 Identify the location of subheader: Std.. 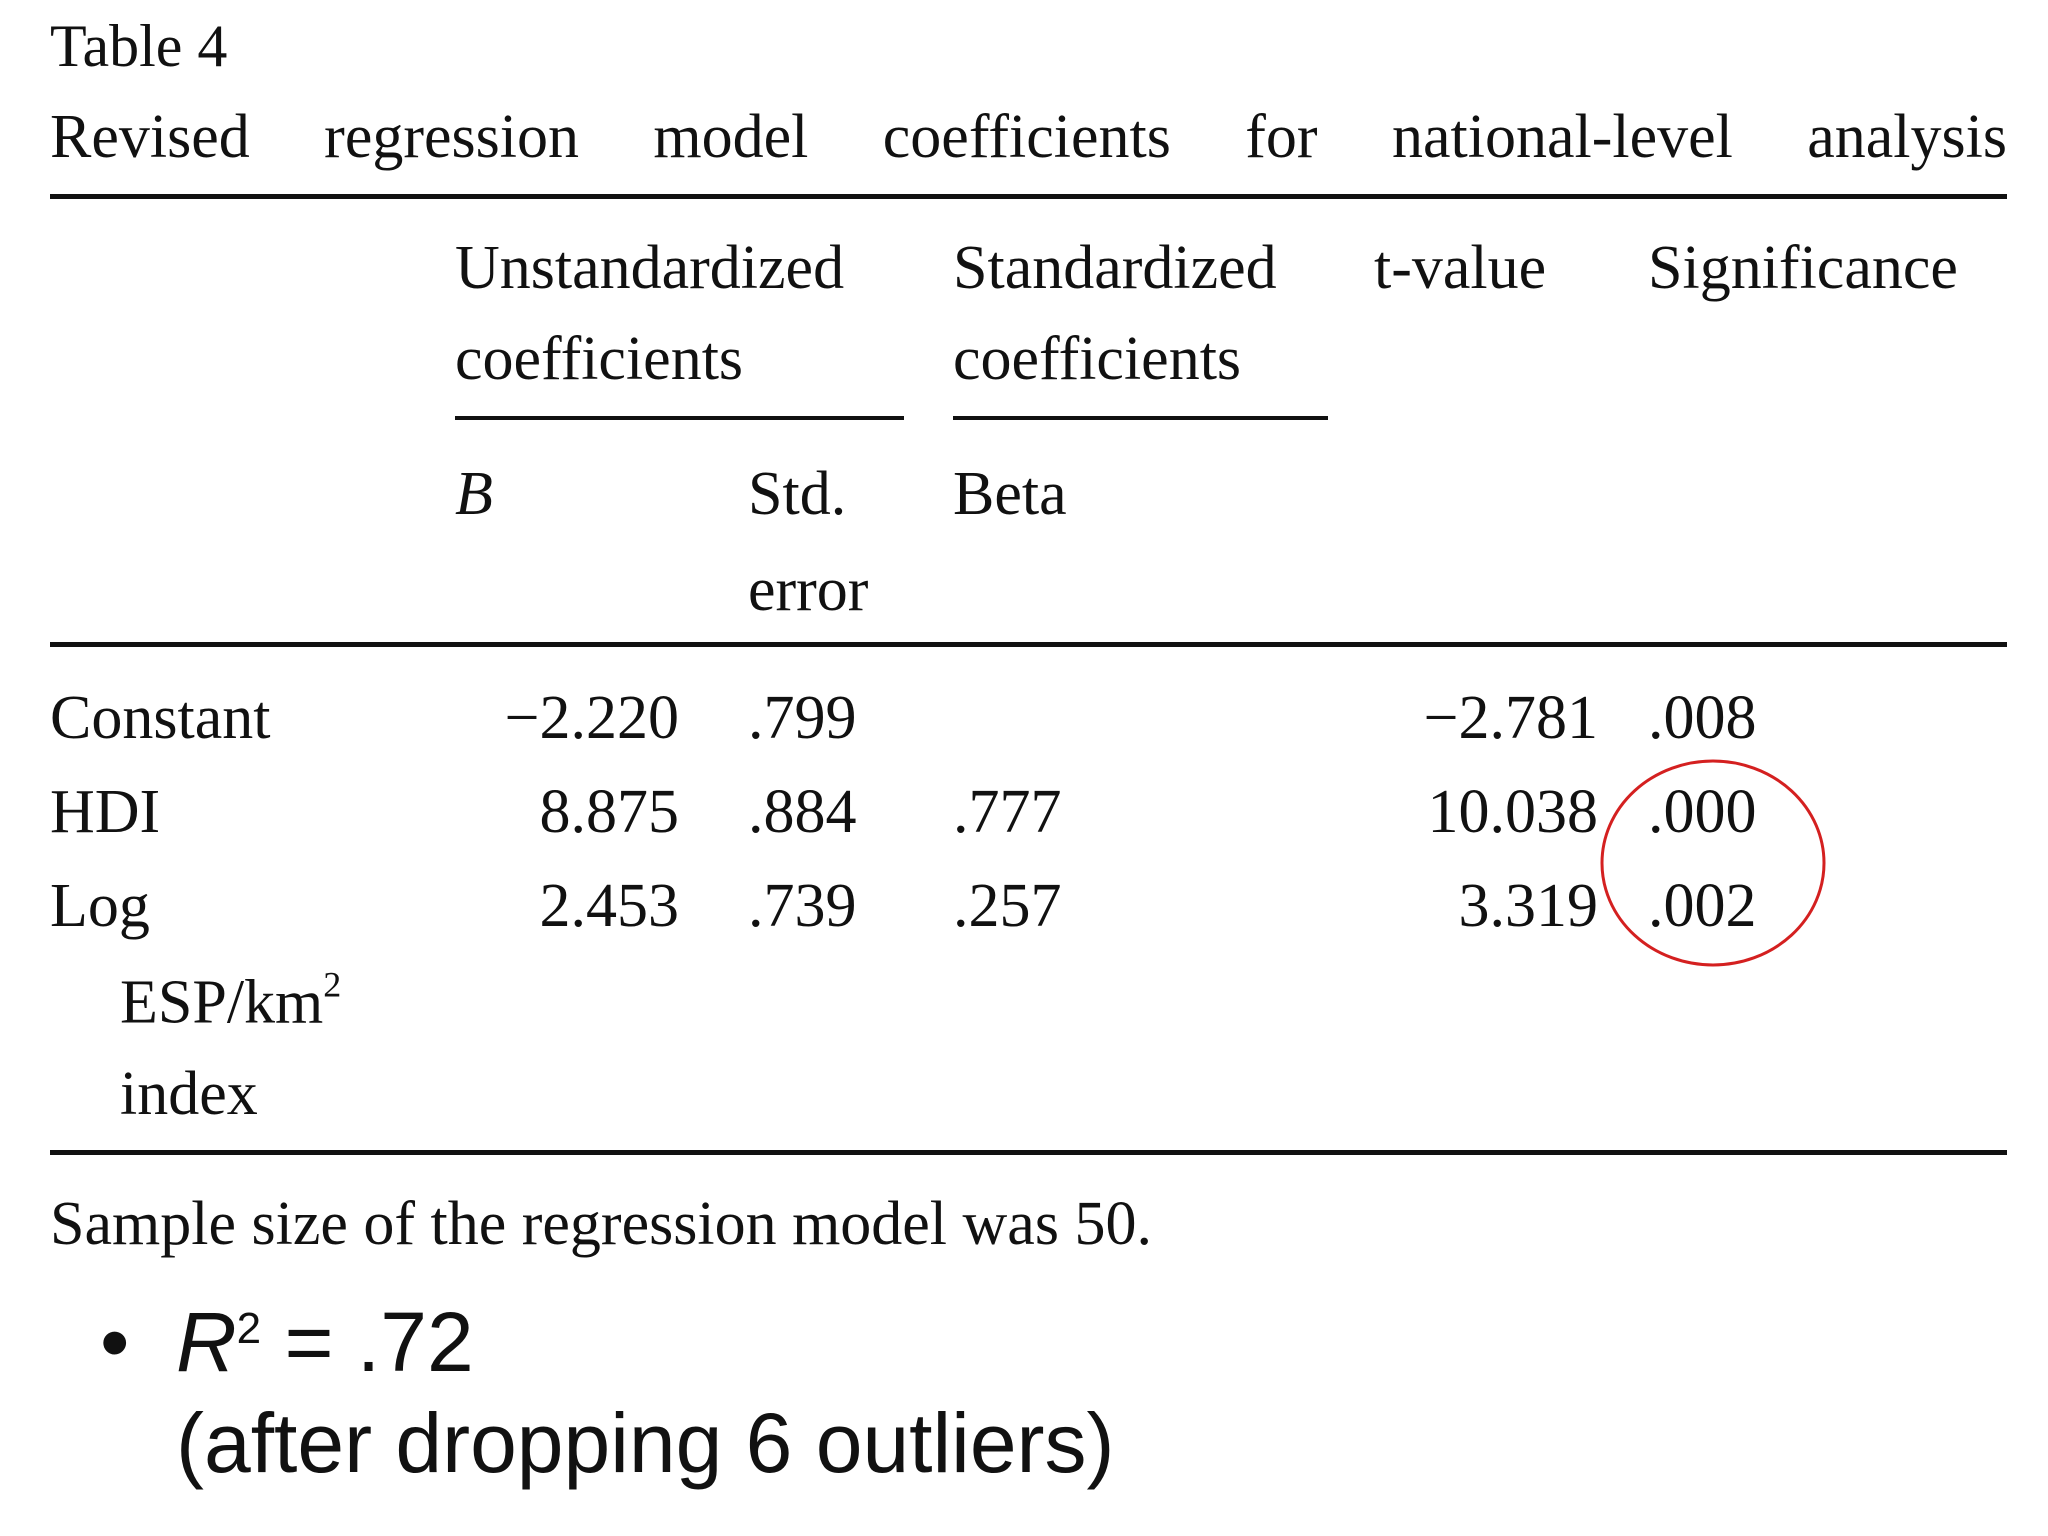
(797, 494).